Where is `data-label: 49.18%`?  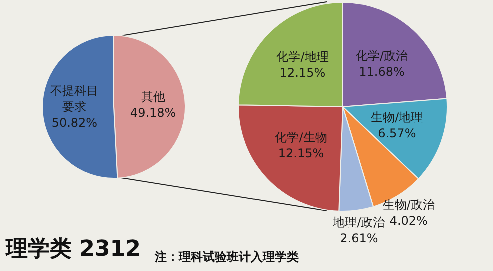 data-label: 49.18% is located at coordinates (153, 113).